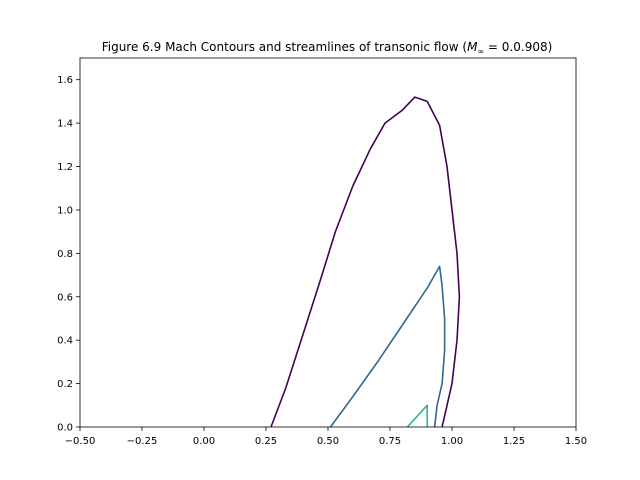 This screenshot has width=640, height=480. Describe the element at coordinates (204, 441) in the screenshot. I see `x-tick-label: 0.00` at that location.